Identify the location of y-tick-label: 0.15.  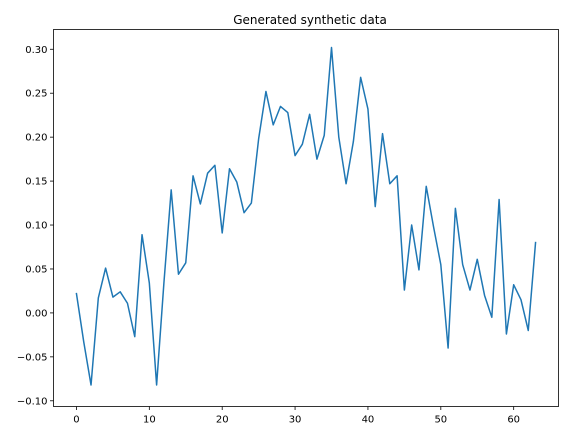
(36, 182).